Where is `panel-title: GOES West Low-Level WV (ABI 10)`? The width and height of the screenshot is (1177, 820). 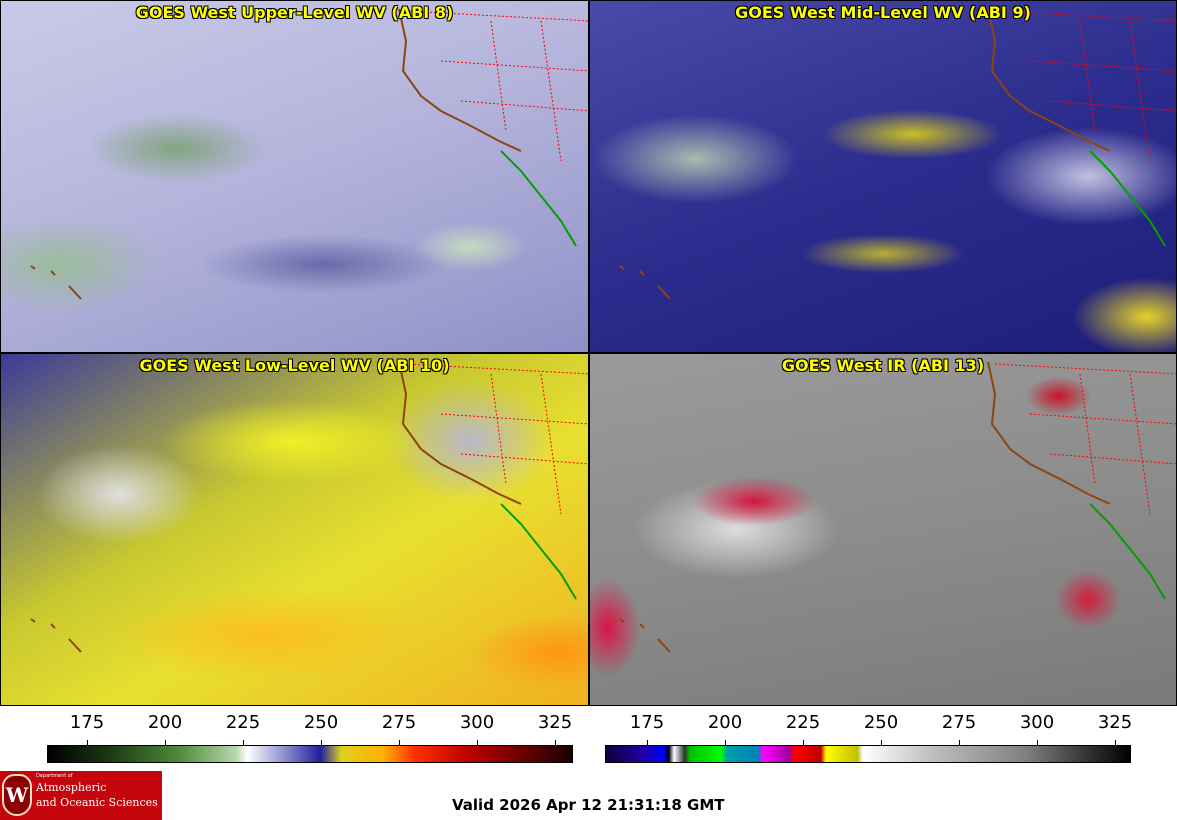 panel-title: GOES West Low-Level WV (ABI 10) is located at coordinates (294, 365).